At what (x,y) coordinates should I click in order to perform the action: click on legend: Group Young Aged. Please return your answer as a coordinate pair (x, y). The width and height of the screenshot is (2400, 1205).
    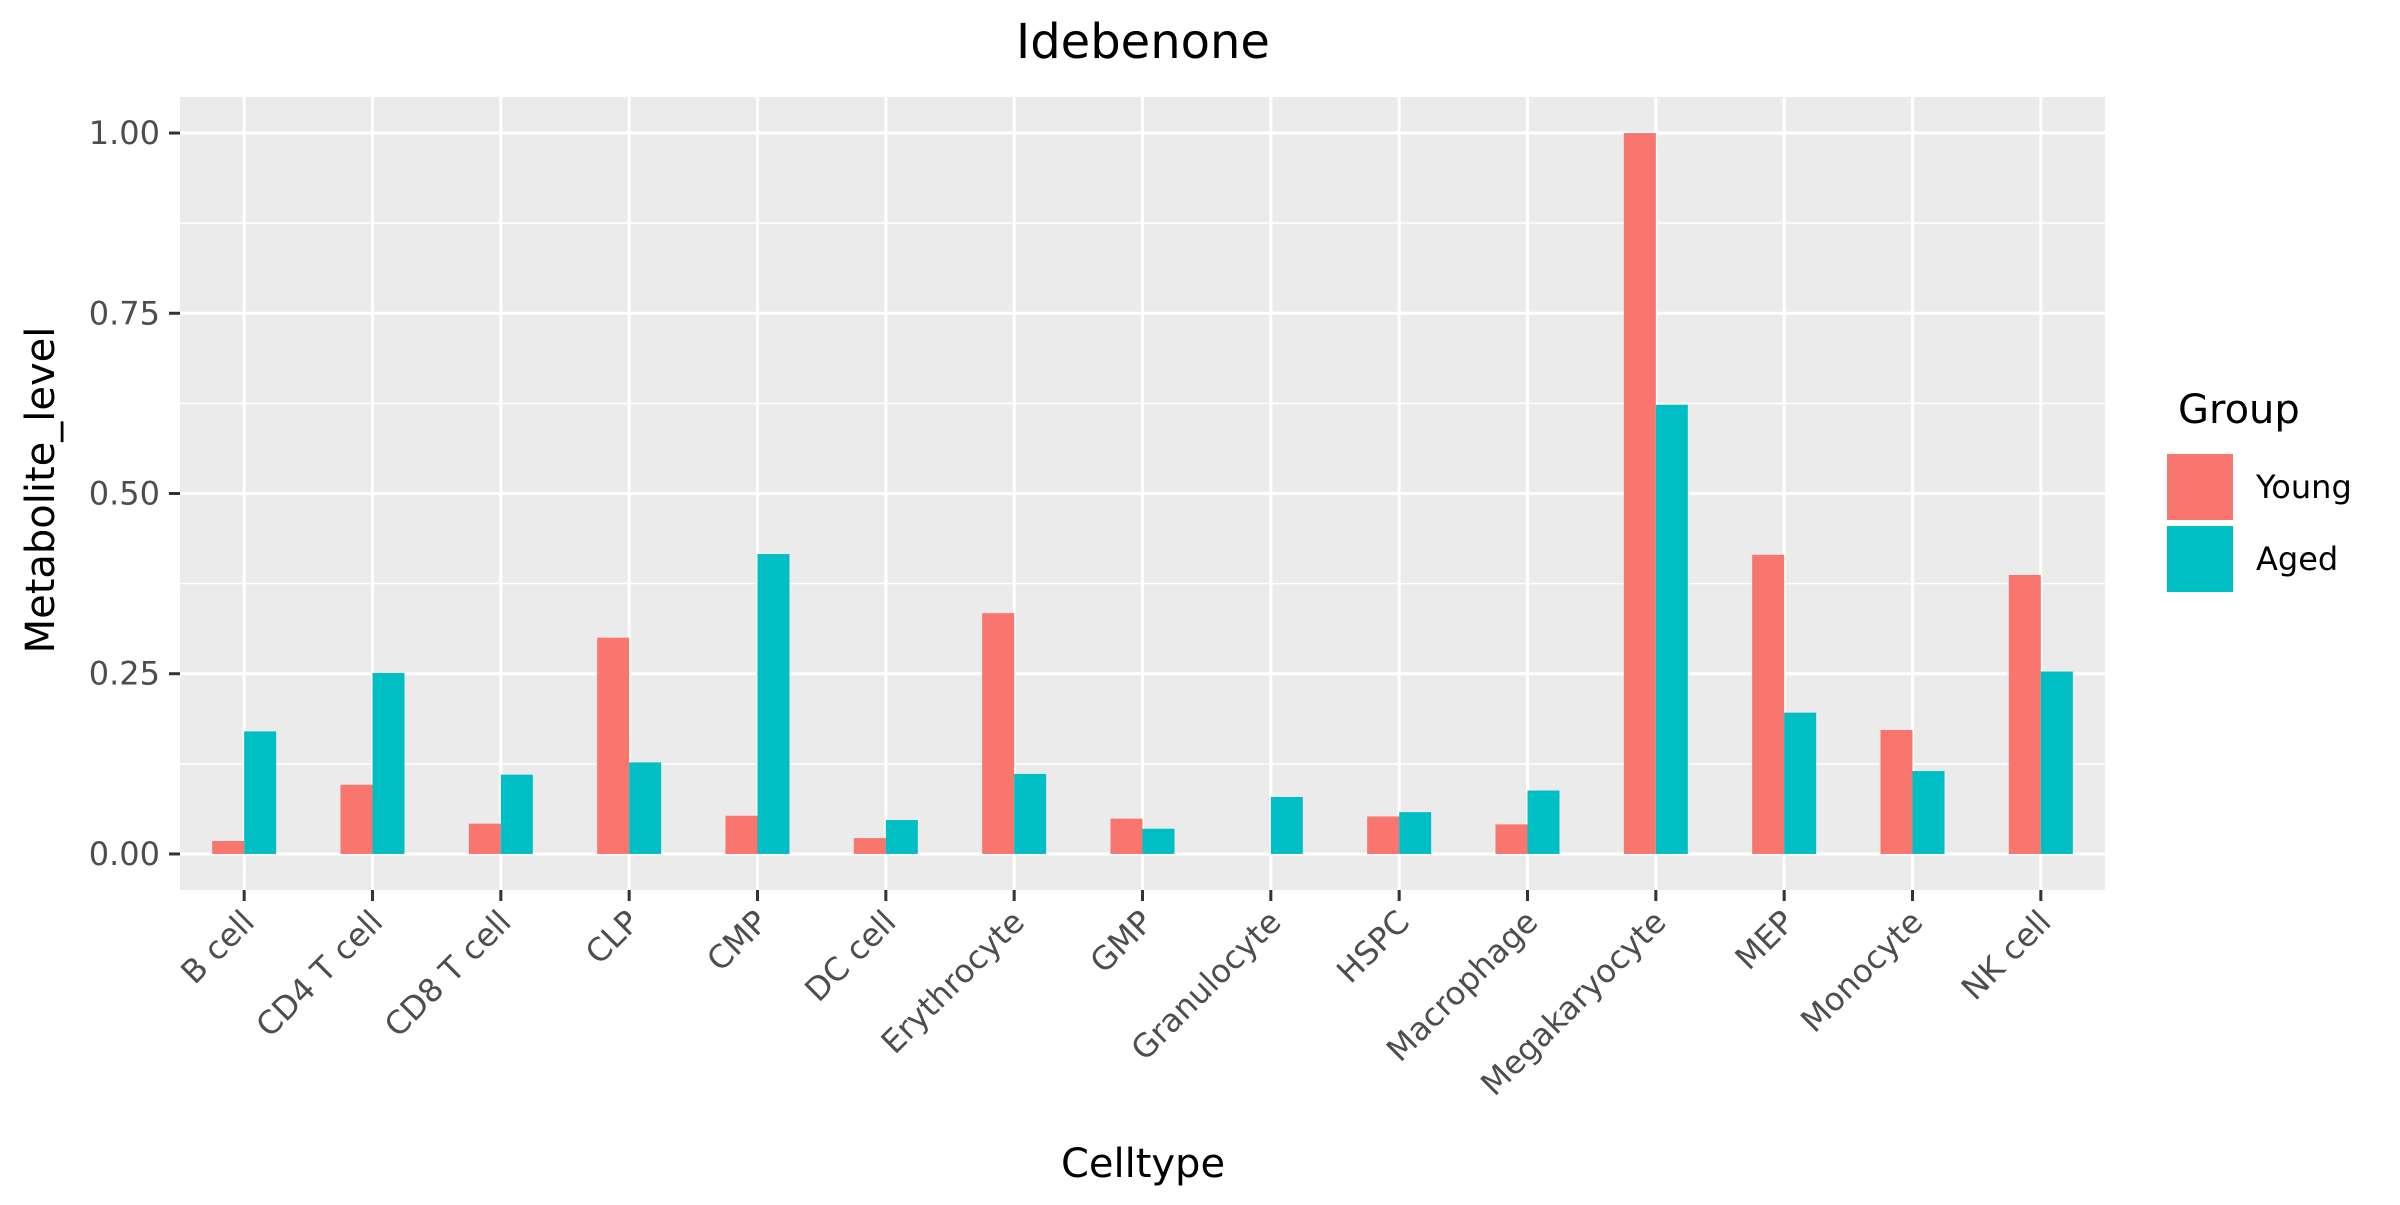
    Looking at the image, I should click on (2259, 489).